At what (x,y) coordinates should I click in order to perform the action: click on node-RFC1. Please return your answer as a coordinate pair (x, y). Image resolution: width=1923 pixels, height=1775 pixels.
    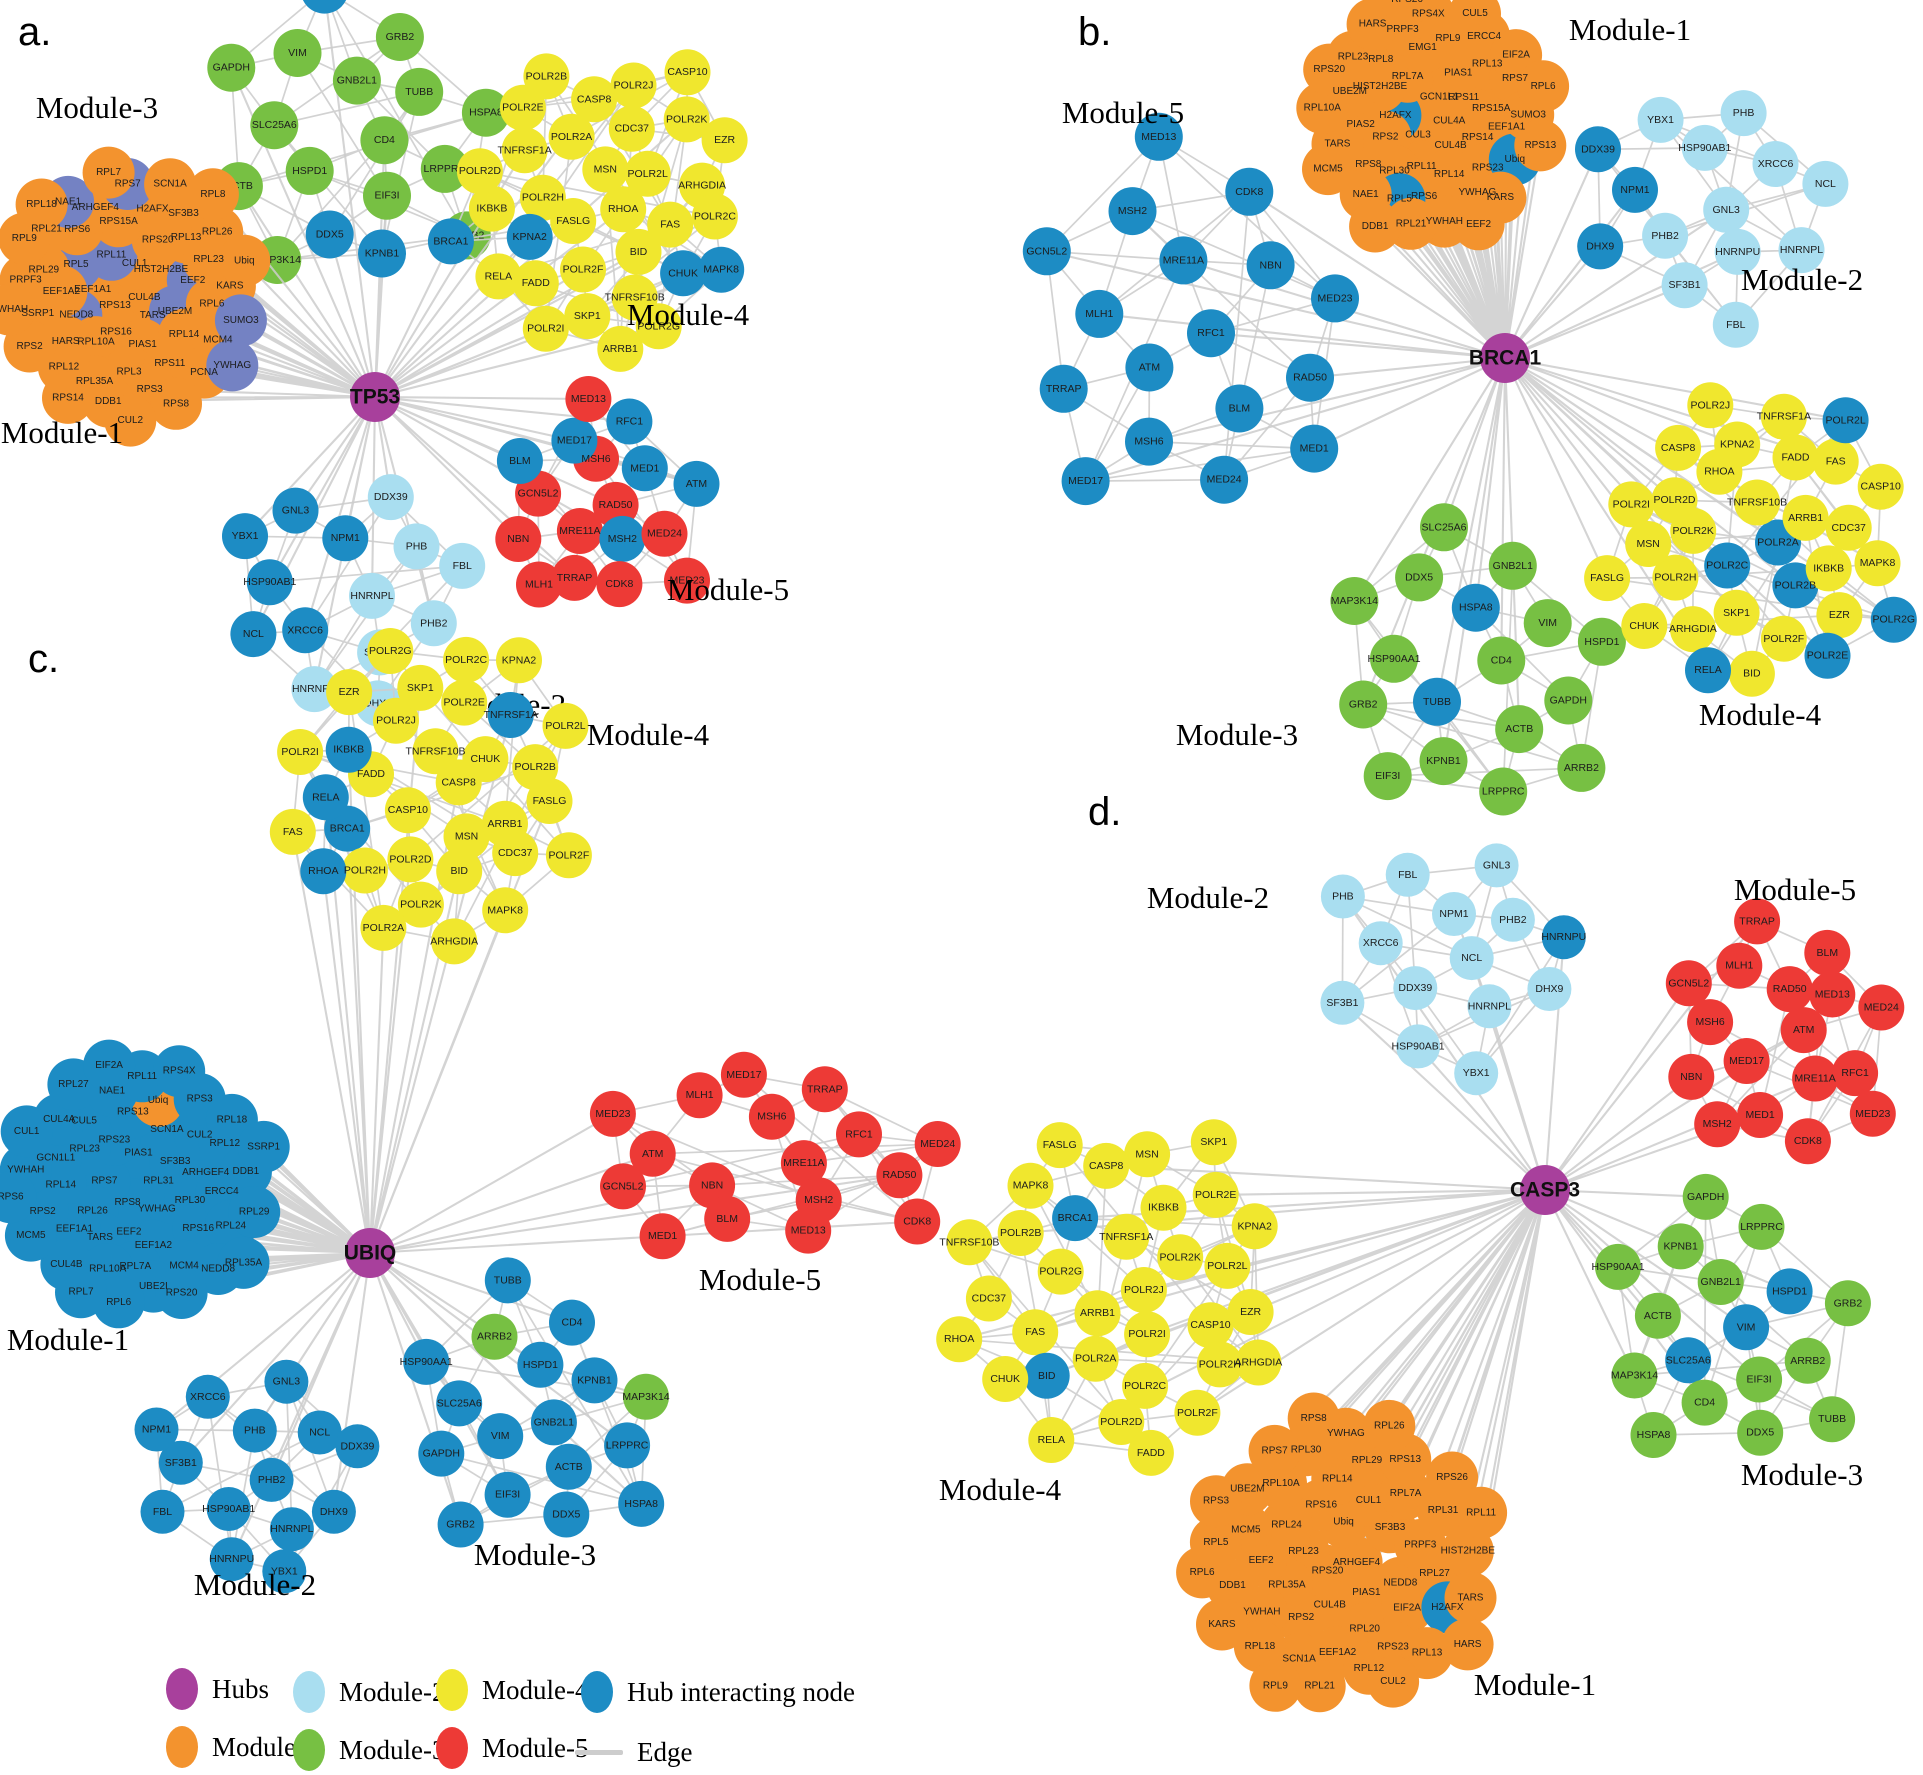
    Looking at the image, I should click on (859, 1134).